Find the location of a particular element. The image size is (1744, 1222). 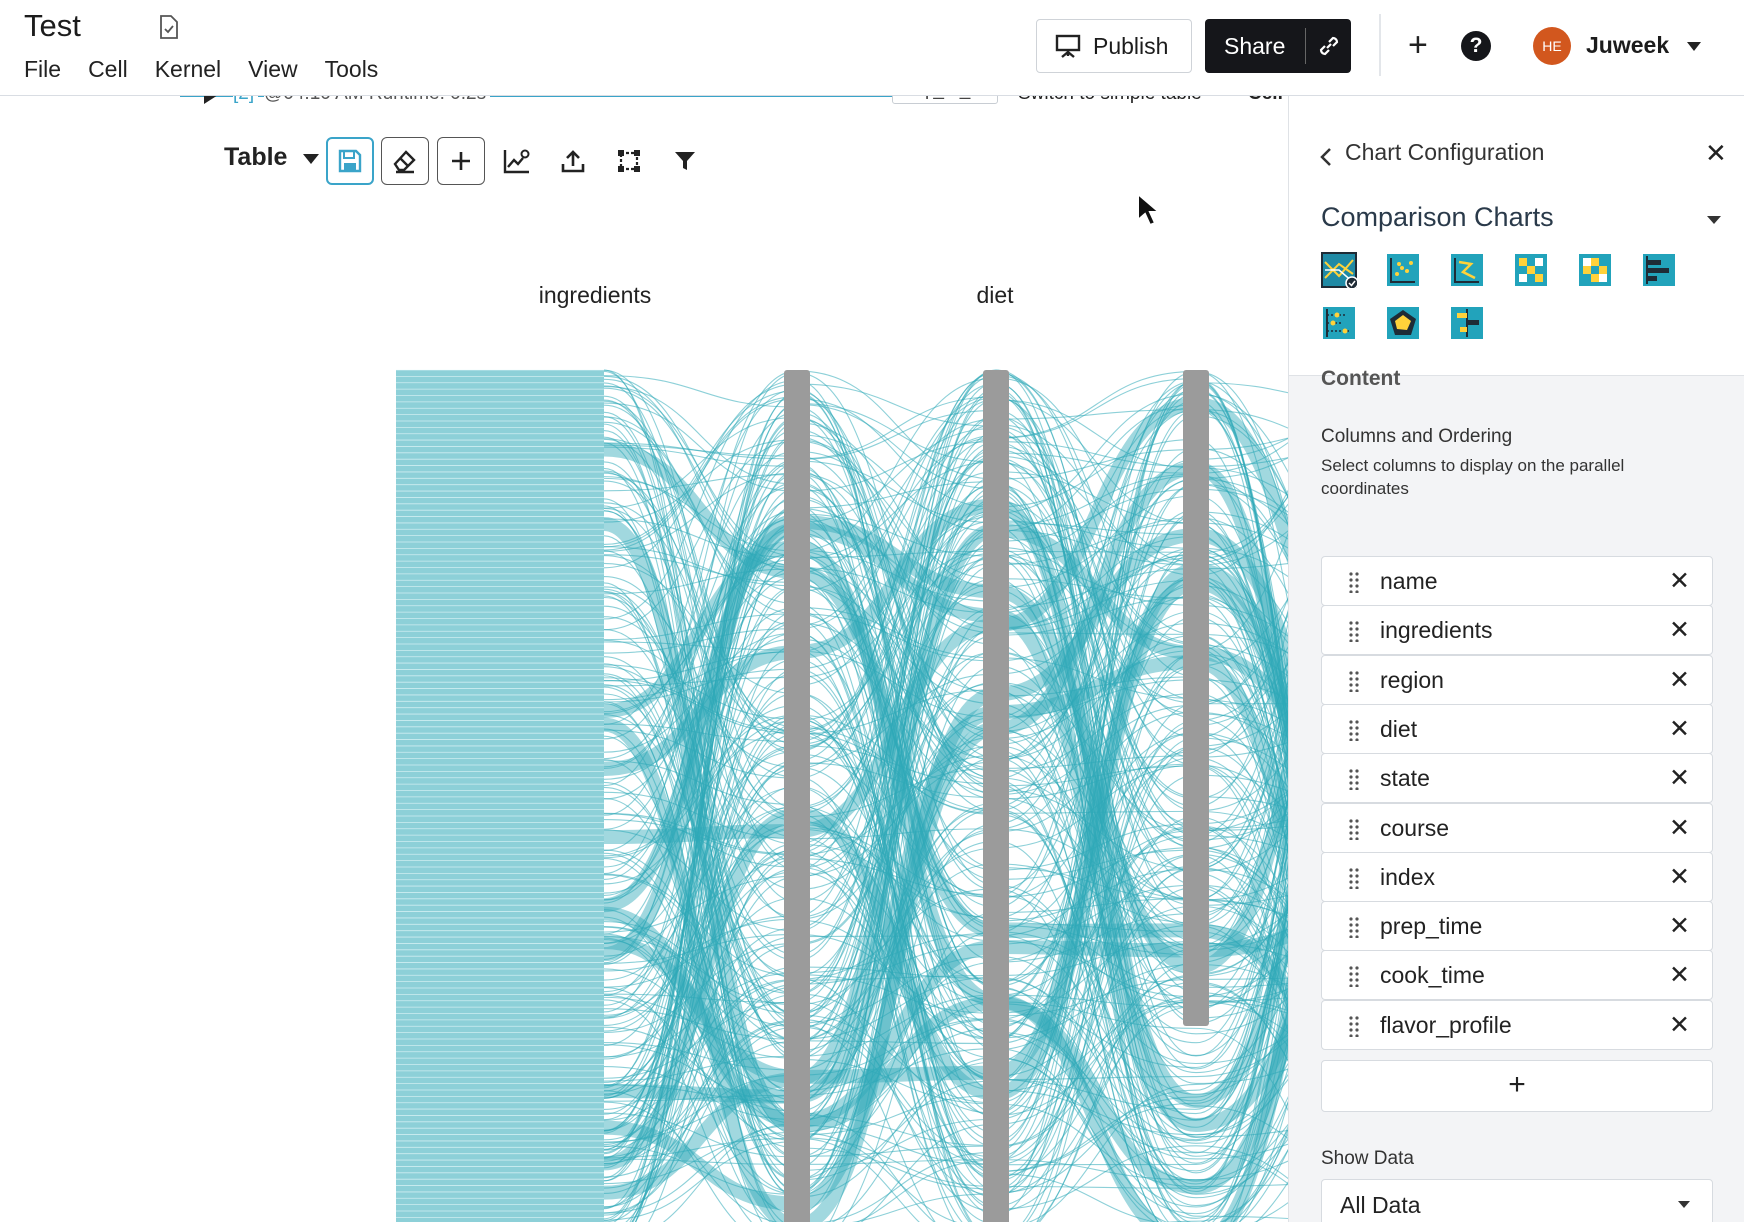

plus-icon: + is located at coordinates (1418, 45).